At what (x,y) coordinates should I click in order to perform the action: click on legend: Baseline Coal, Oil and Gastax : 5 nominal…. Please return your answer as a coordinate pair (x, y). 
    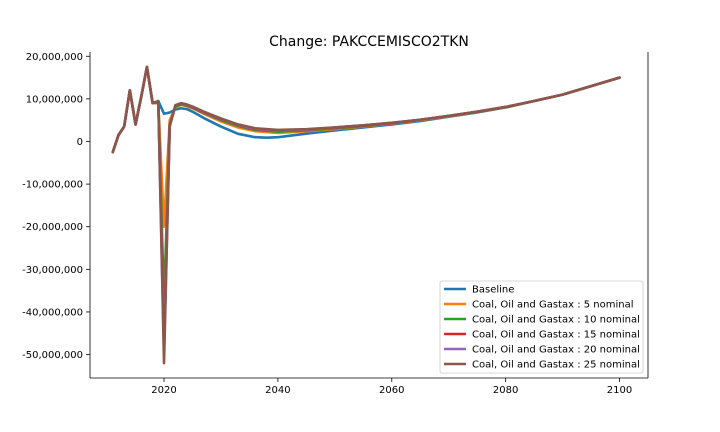
    Looking at the image, I should click on (541, 327).